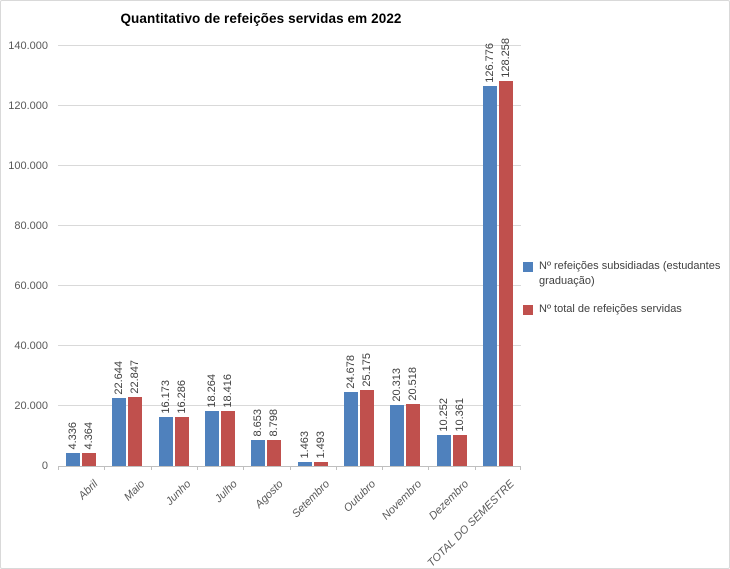  Describe the element at coordinates (274, 423) in the screenshot. I see `bar-value-label: 8.798` at that location.